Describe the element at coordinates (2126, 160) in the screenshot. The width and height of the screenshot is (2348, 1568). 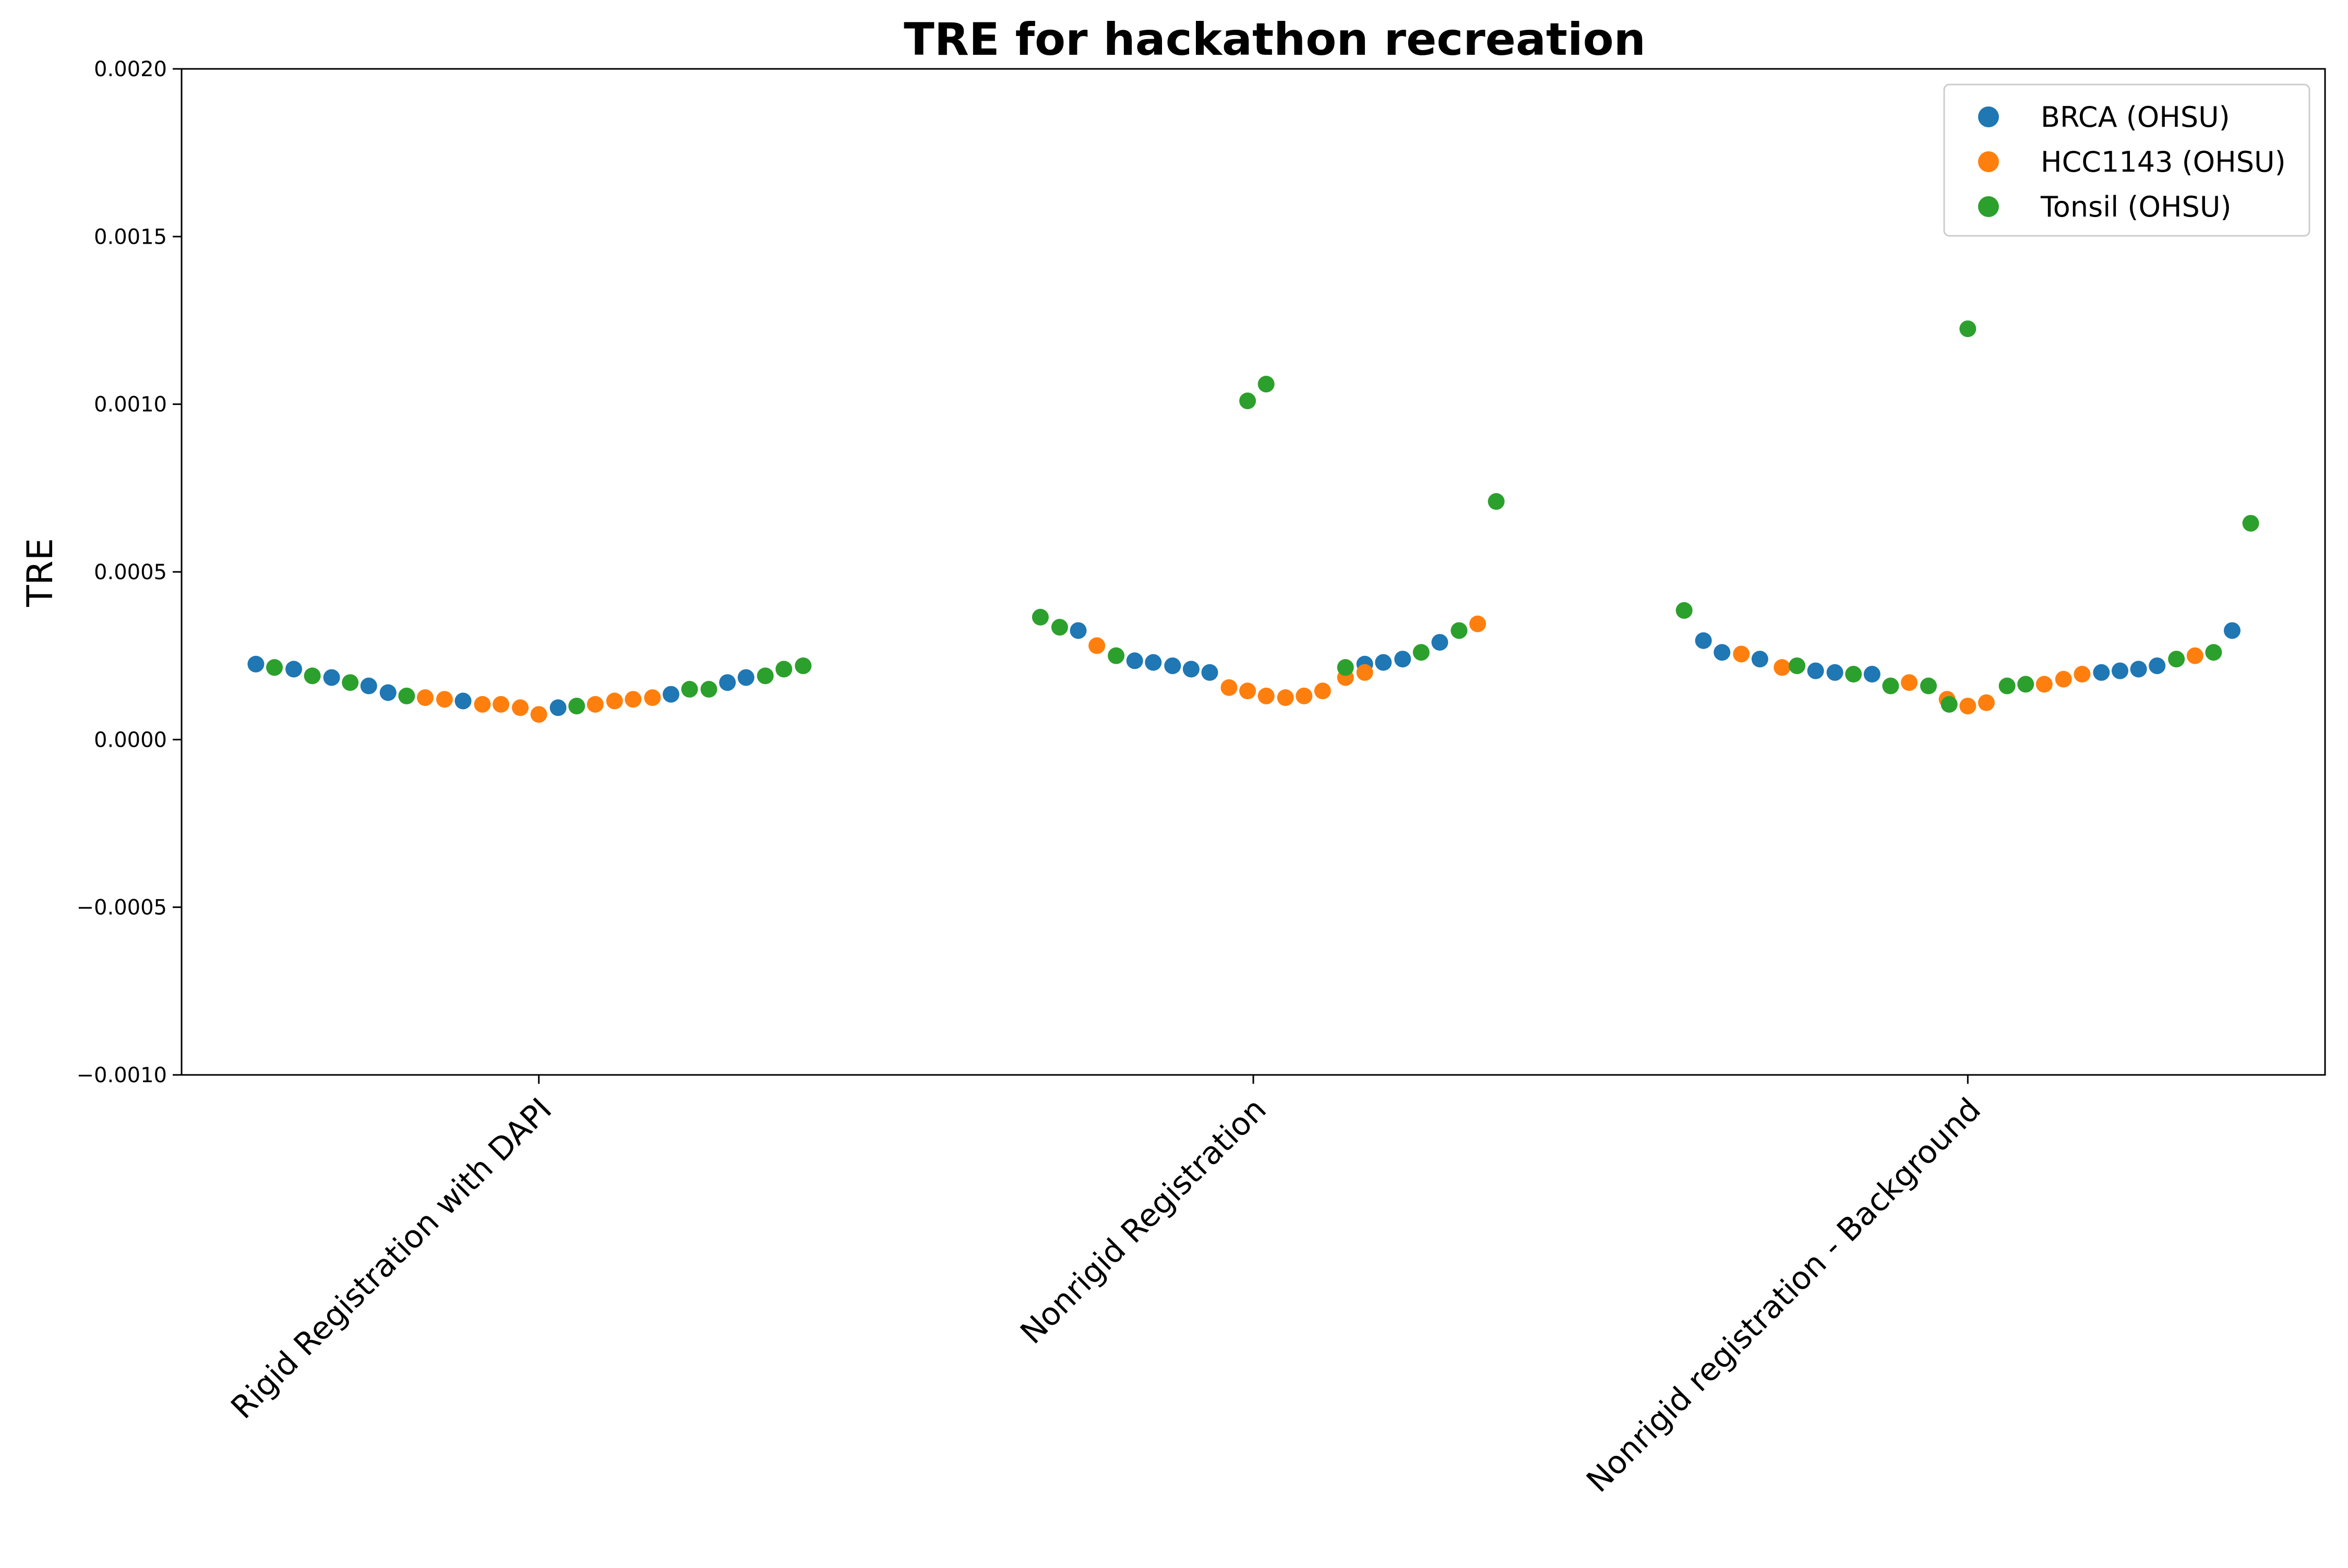
I see `legend: BRCA (OHSU) HCC1143 (OHSU) Tonsil (OHSU)` at that location.